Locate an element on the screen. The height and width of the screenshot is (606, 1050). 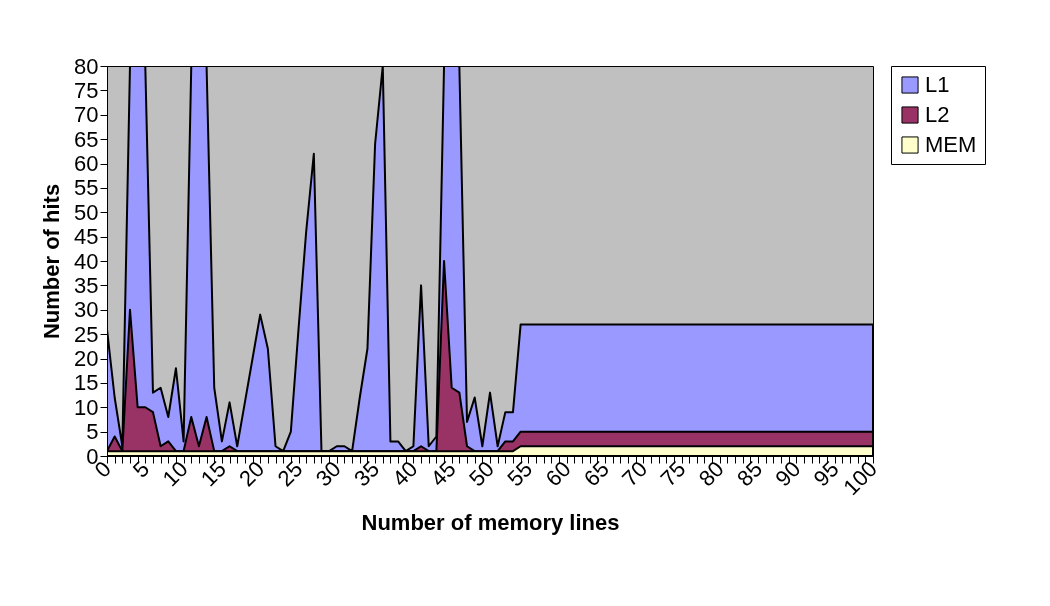
y-tick-label: 70 is located at coordinates (86, 115).